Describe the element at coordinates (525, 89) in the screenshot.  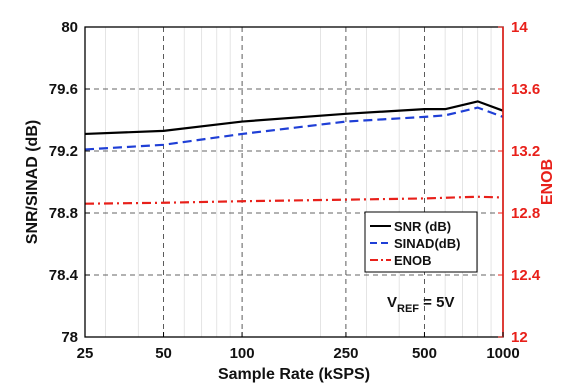
I see `y-right-tick-label: 13.6` at that location.